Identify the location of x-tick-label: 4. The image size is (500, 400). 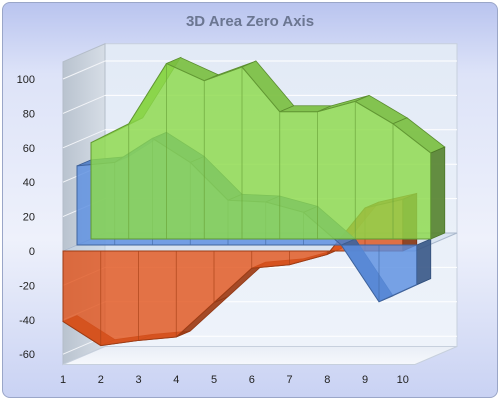
(176, 380).